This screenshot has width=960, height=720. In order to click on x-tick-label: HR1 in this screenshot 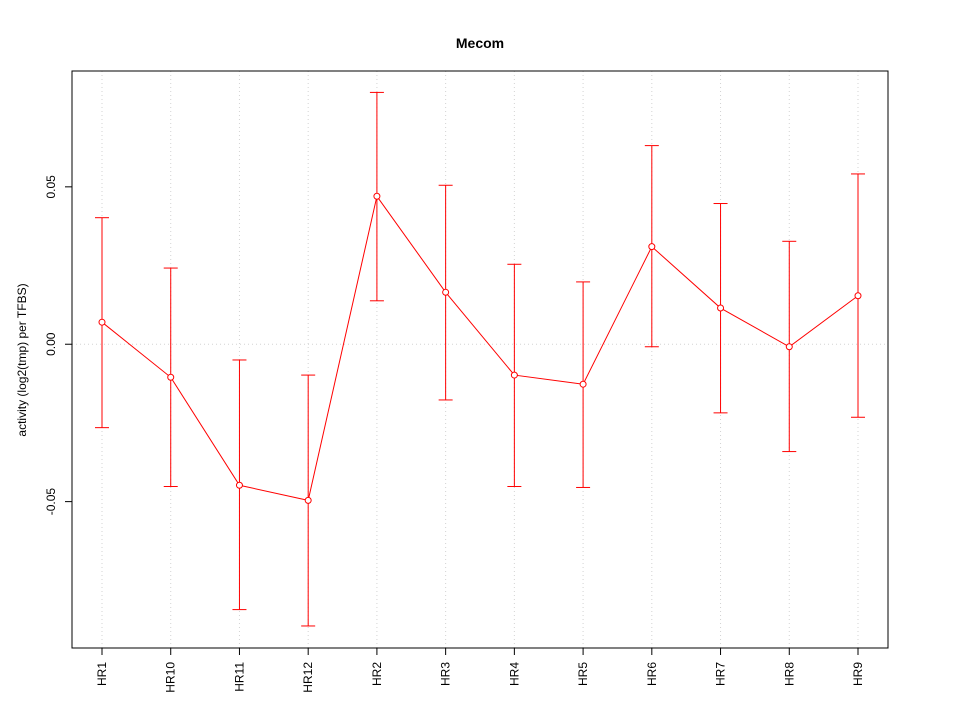, I will do `click(102, 674)`.